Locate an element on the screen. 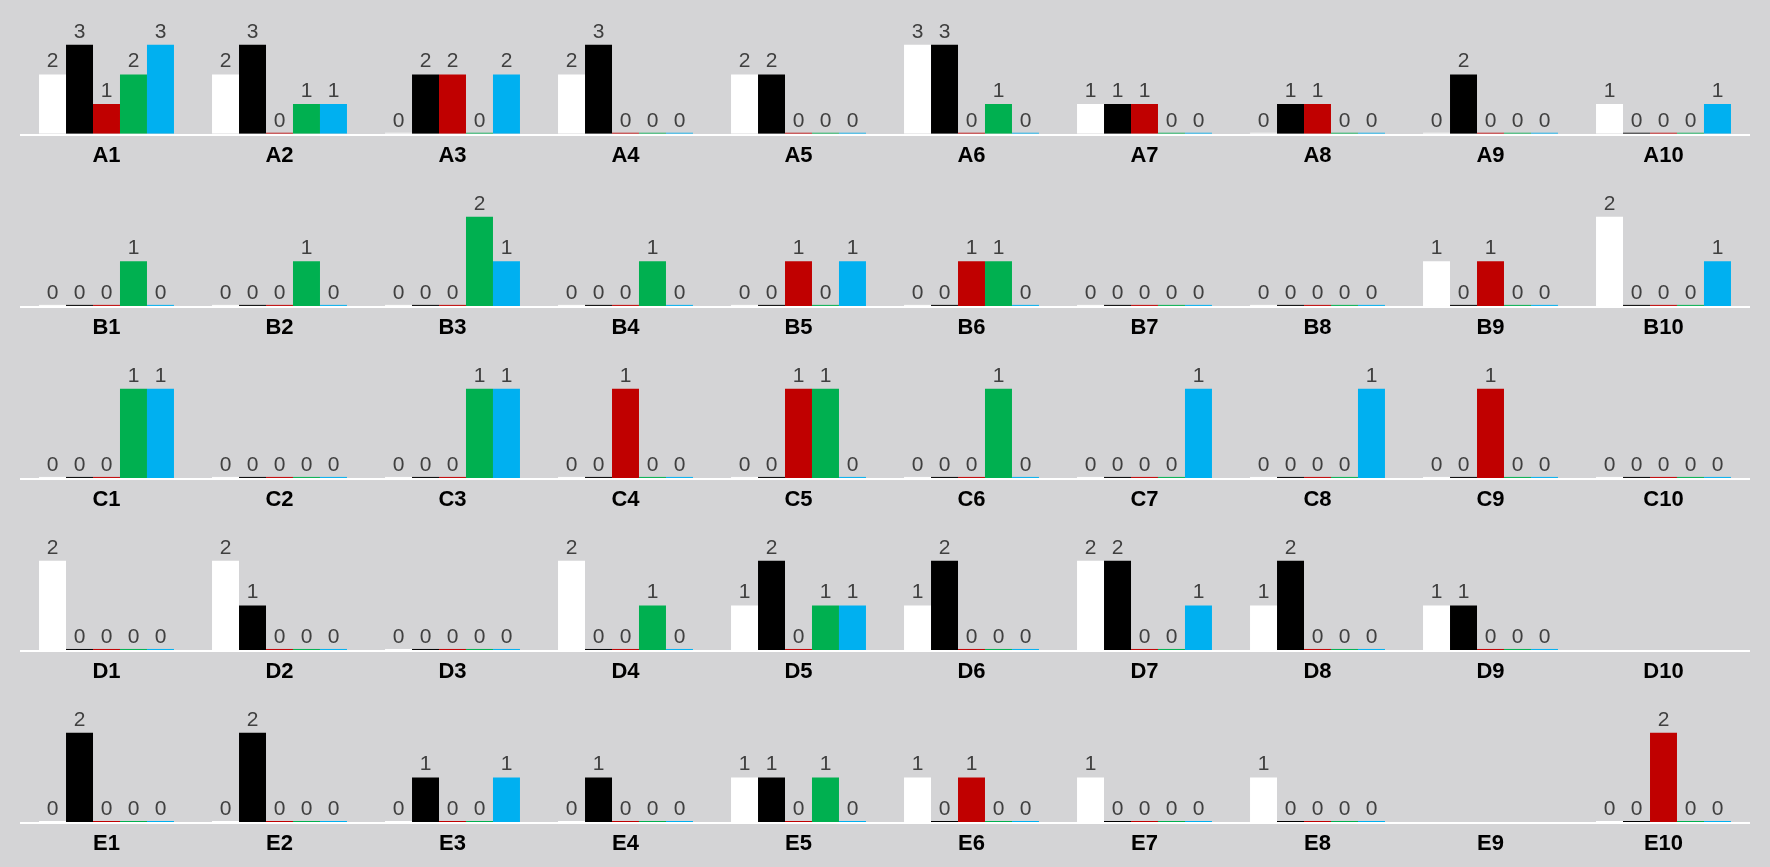  x-tick-label: B6 is located at coordinates (971, 327).